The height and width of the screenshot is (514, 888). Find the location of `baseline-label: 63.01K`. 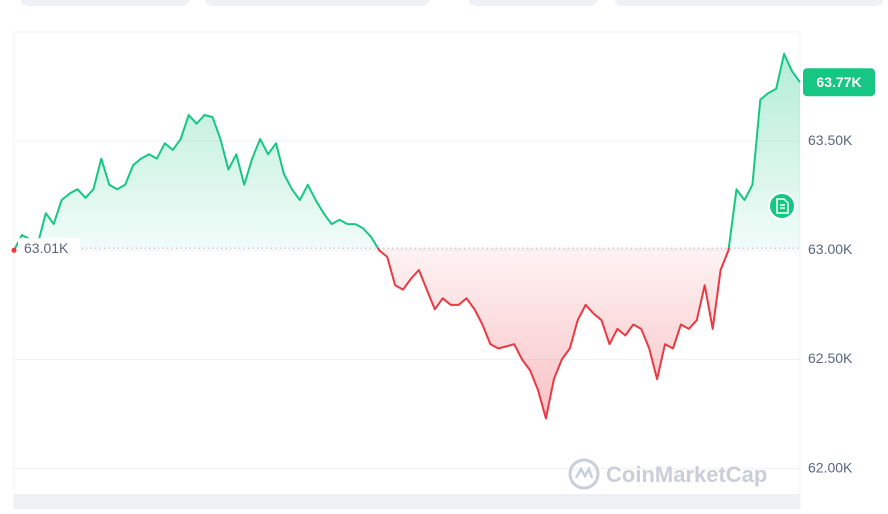

baseline-label: 63.01K is located at coordinates (46, 248).